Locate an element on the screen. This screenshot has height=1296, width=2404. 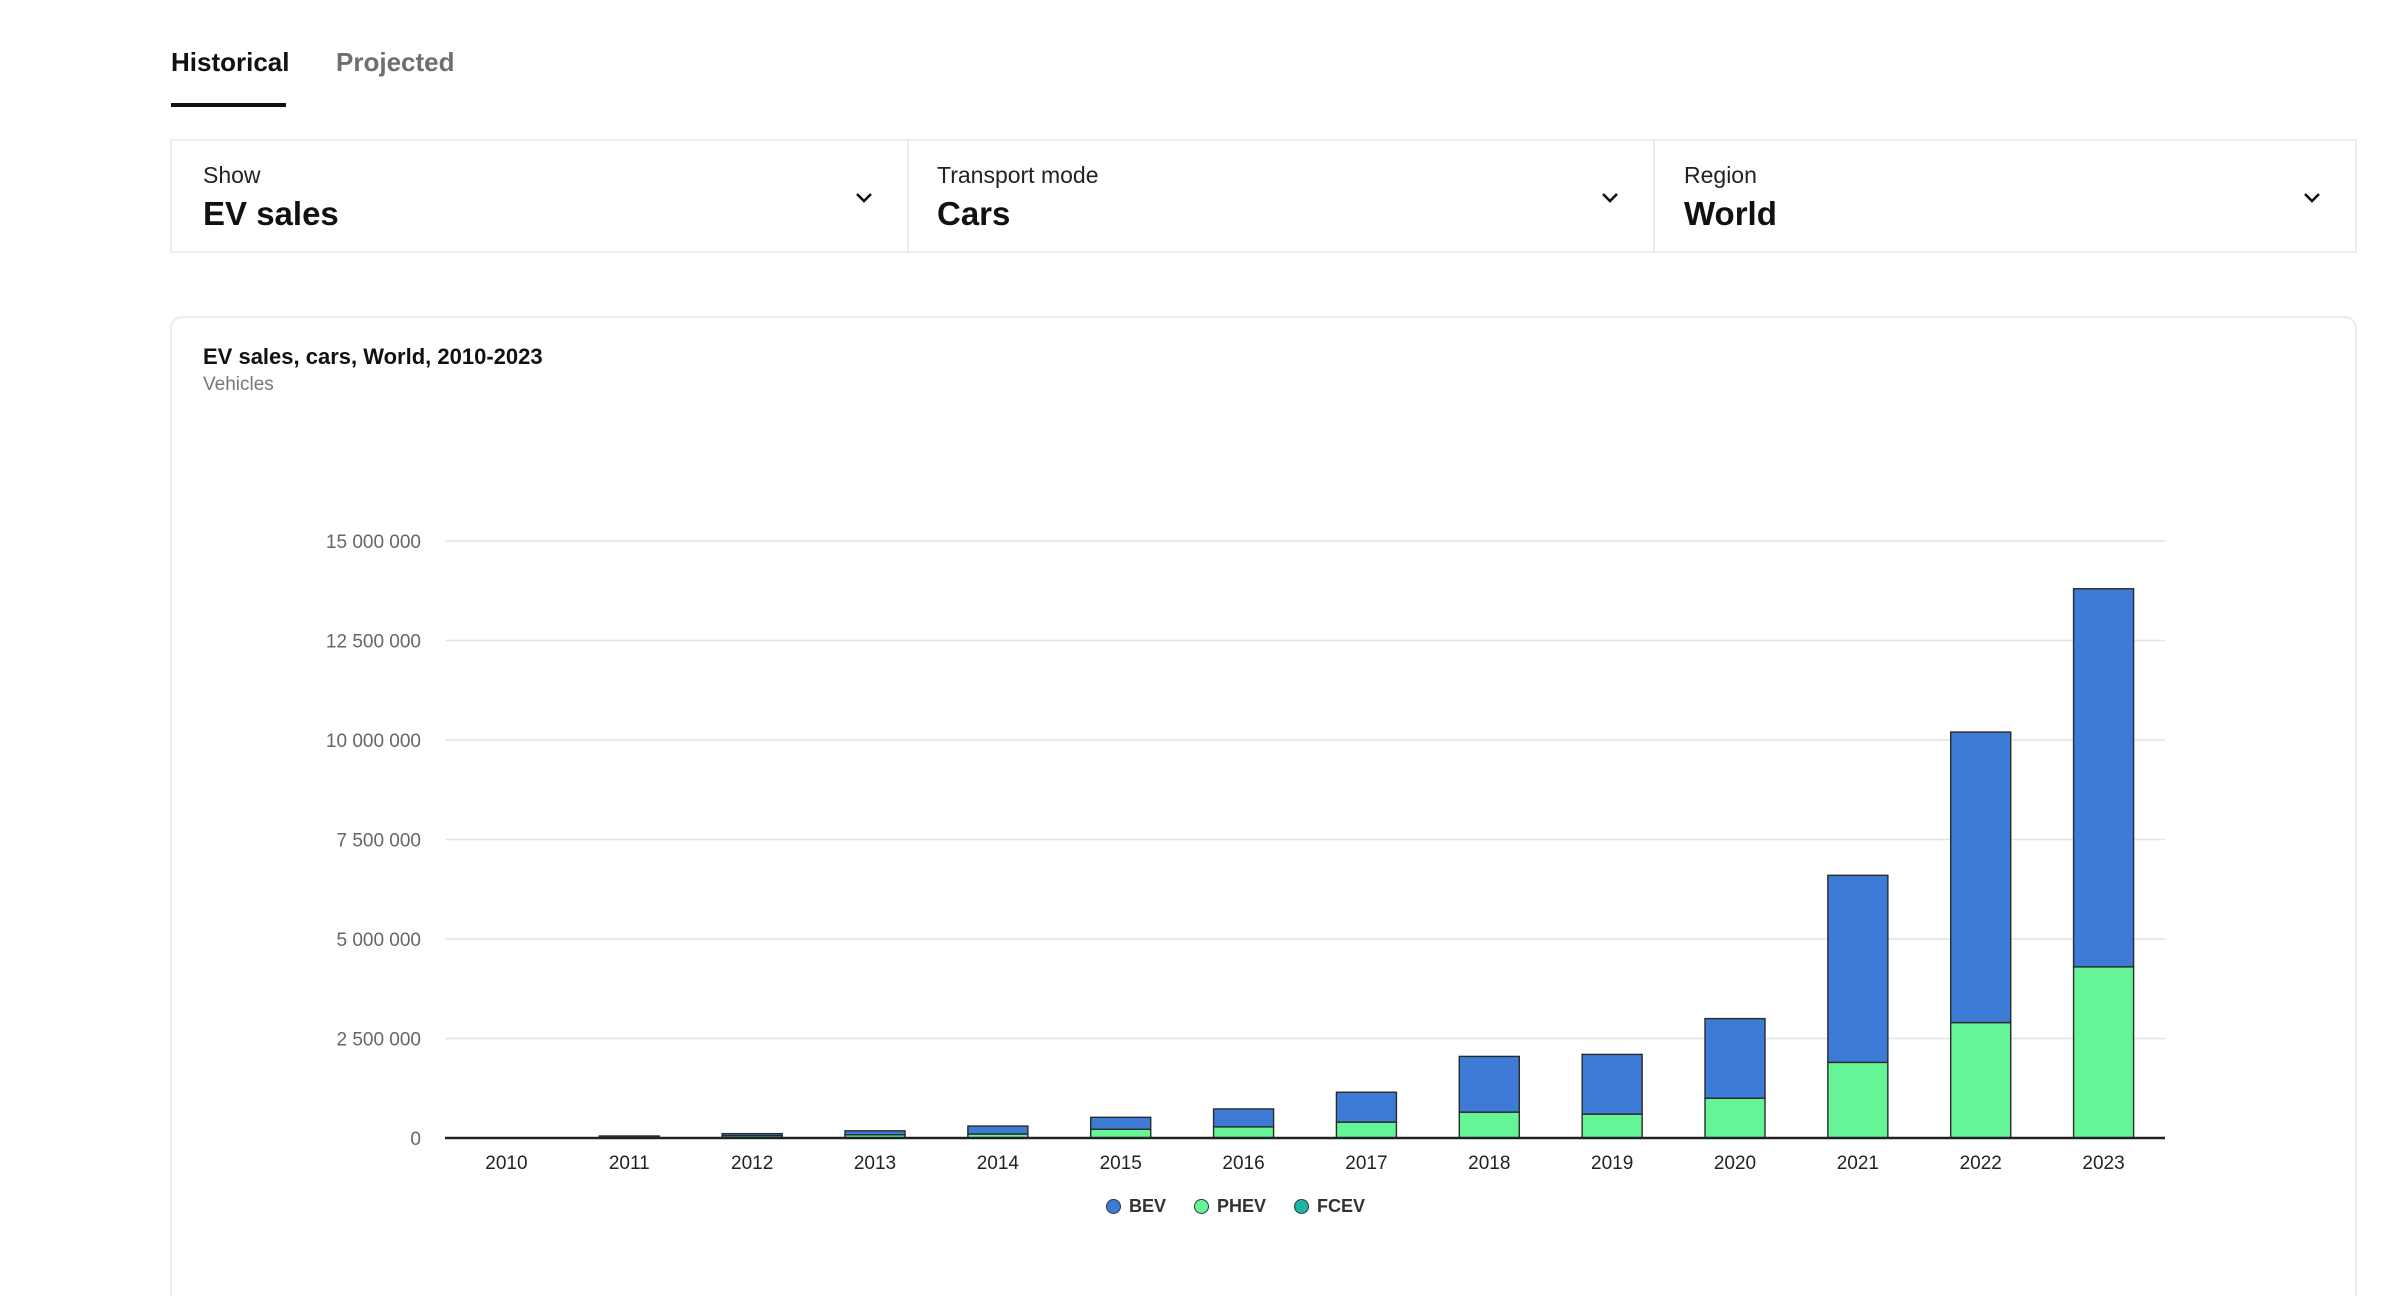
bar-bev-2022 is located at coordinates (1981, 877).